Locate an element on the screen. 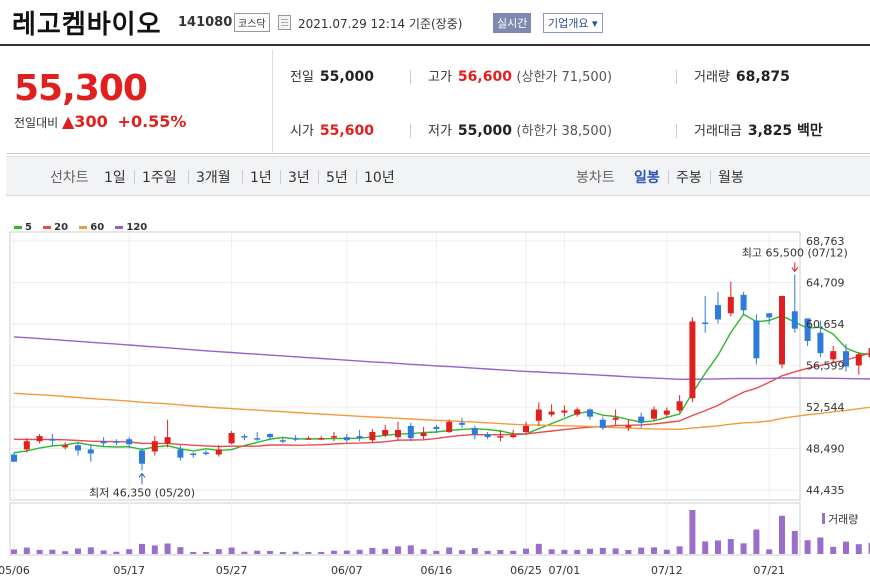  amount-label: 거래대금 is located at coordinates (718, 131).